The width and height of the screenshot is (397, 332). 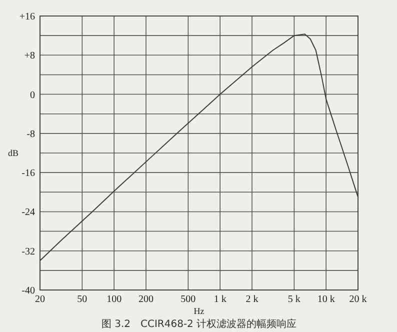 I want to click on y-tick-label: -16, so click(x=28, y=174).